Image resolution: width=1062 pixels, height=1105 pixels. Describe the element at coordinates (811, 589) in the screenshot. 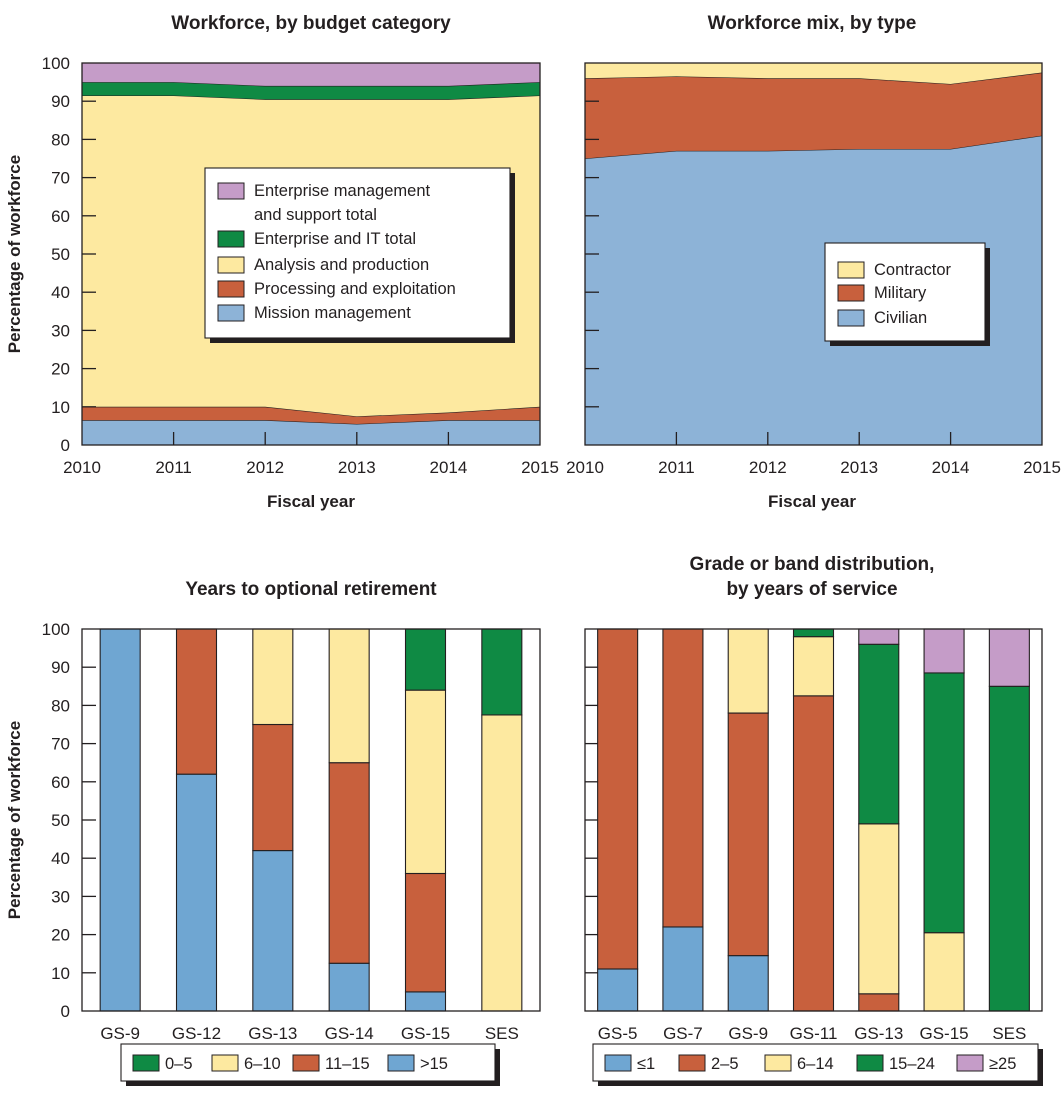

I see `chart4-title-line2: by years of service` at that location.